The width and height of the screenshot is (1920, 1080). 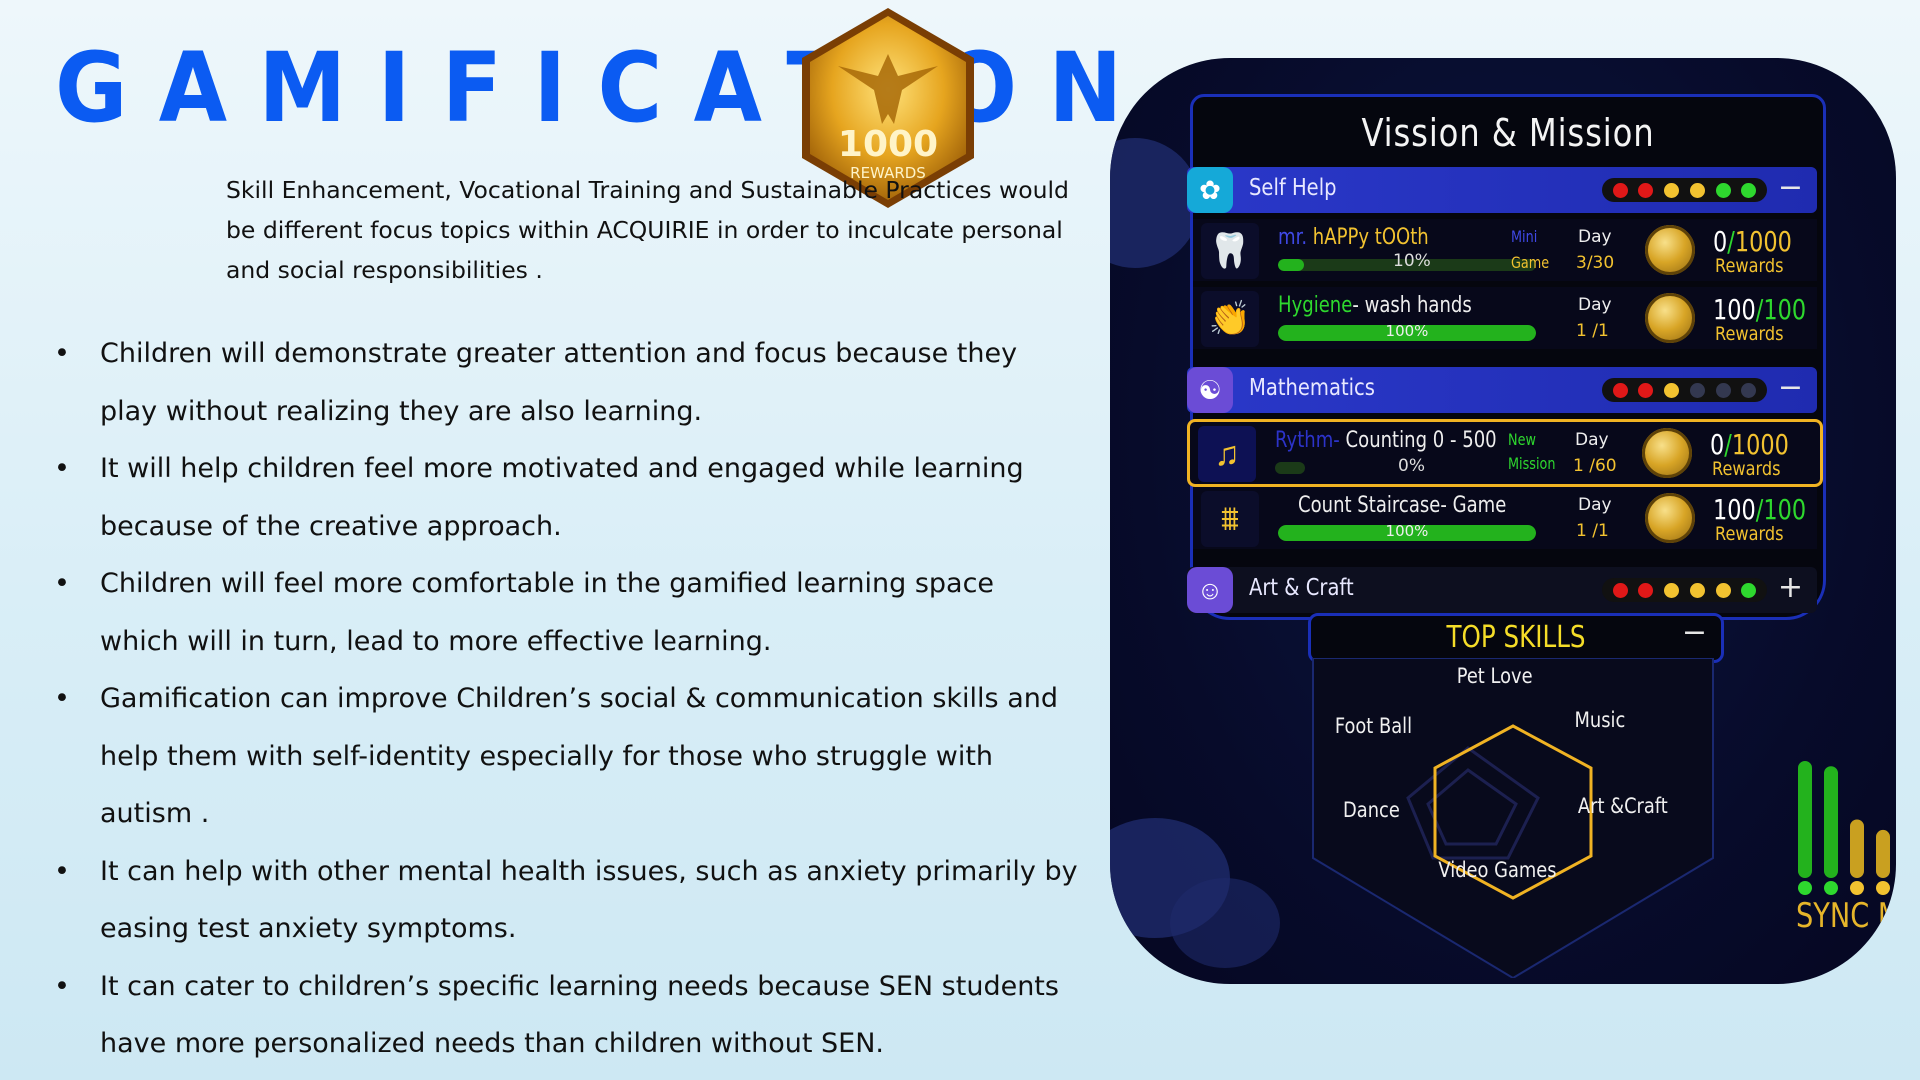 I want to click on progress-text: 100%, so click(x=1407, y=332).